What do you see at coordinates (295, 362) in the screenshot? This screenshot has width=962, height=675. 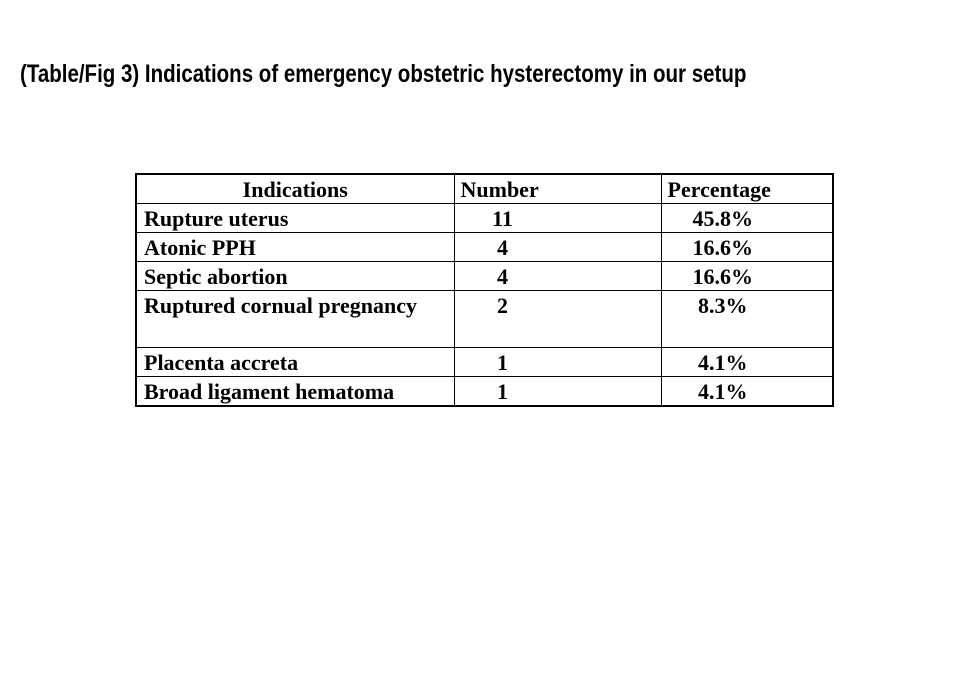 I see `cell-indication: Placenta accreta` at bounding box center [295, 362].